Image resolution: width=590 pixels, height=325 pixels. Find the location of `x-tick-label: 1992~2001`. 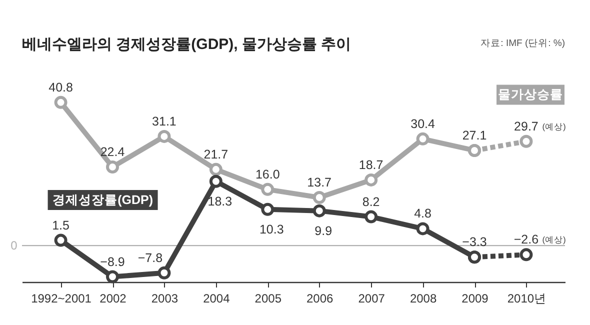

x-tick-label: 1992~2001 is located at coordinates (61, 299).